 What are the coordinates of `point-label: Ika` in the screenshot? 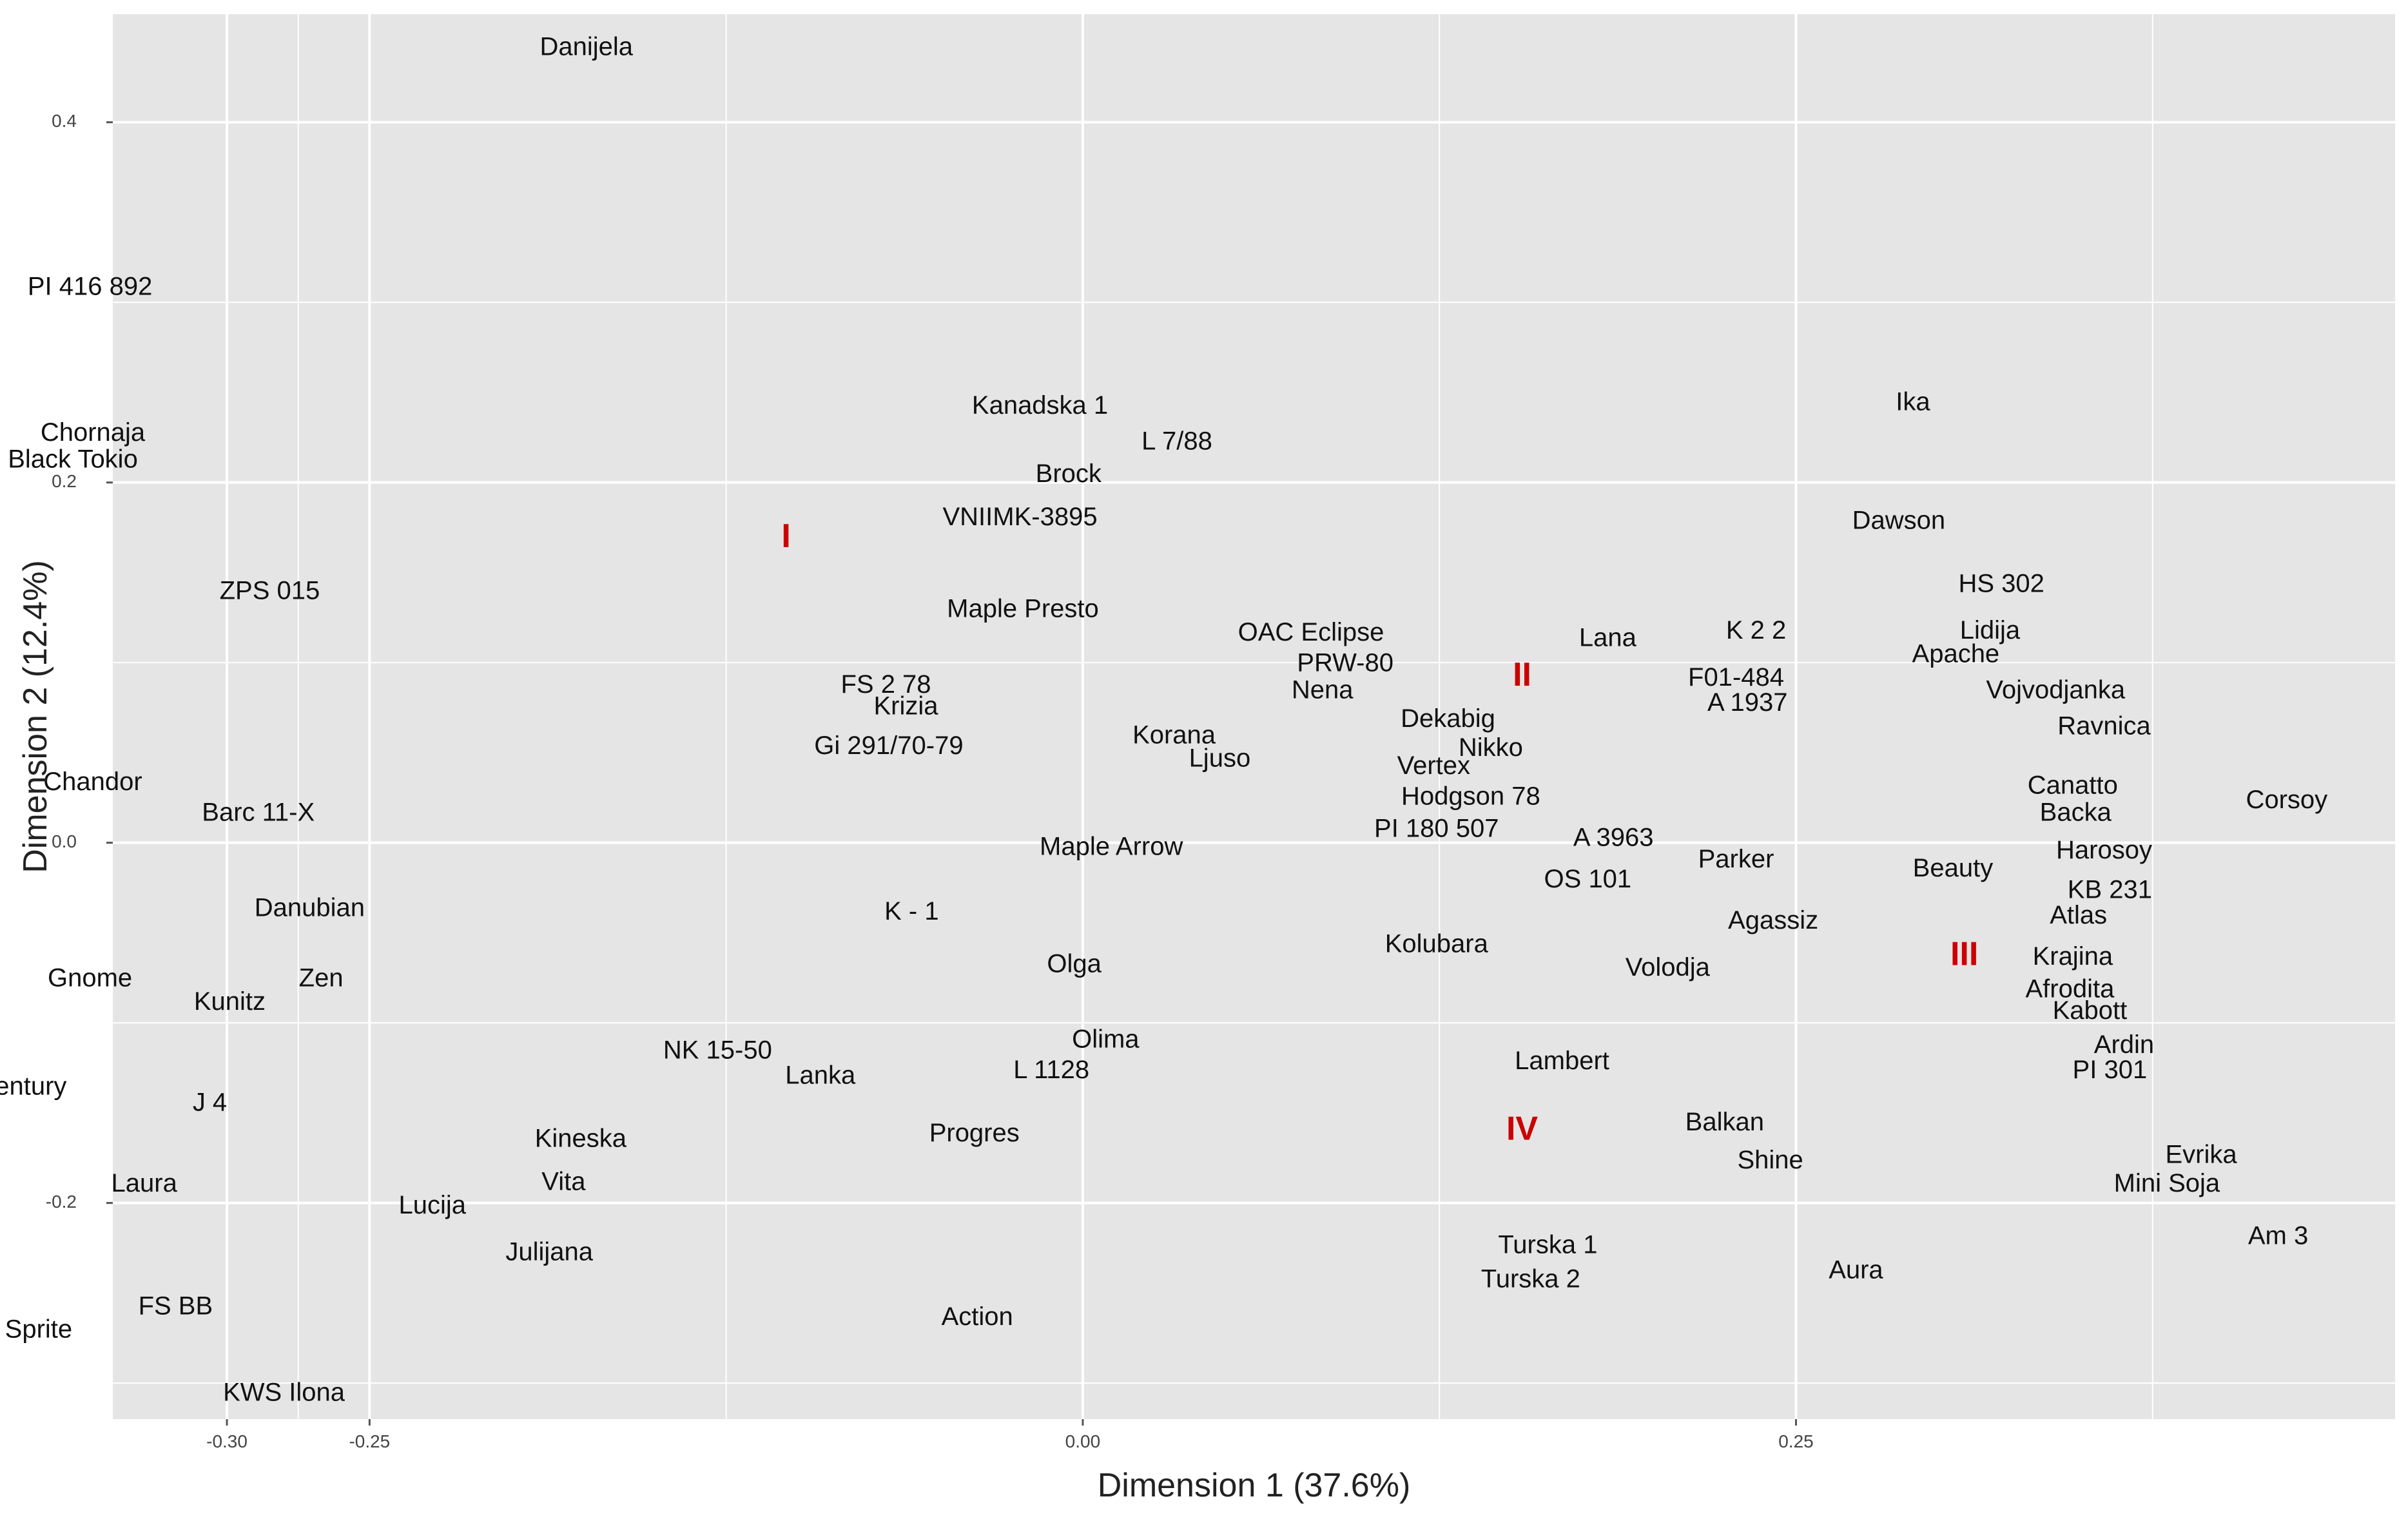 It's located at (1913, 402).